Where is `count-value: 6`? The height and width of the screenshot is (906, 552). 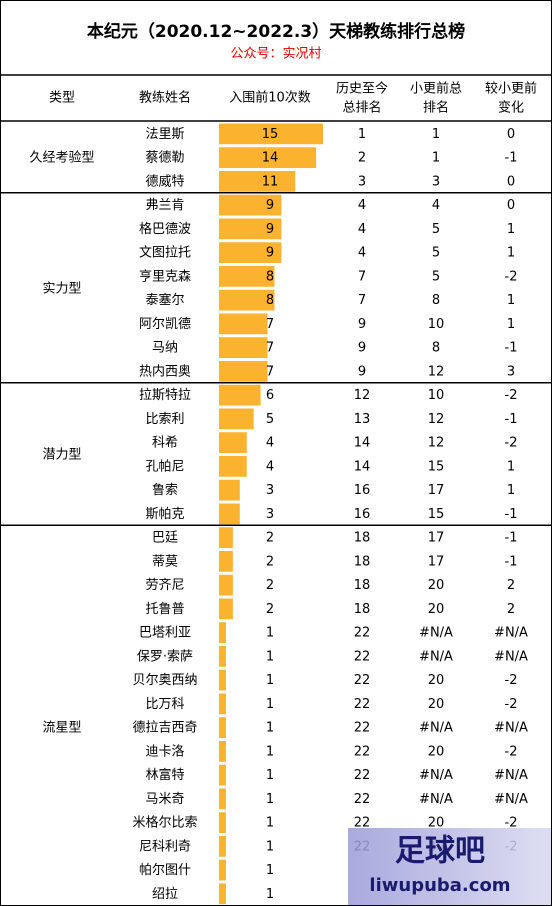
count-value: 6 is located at coordinates (270, 395).